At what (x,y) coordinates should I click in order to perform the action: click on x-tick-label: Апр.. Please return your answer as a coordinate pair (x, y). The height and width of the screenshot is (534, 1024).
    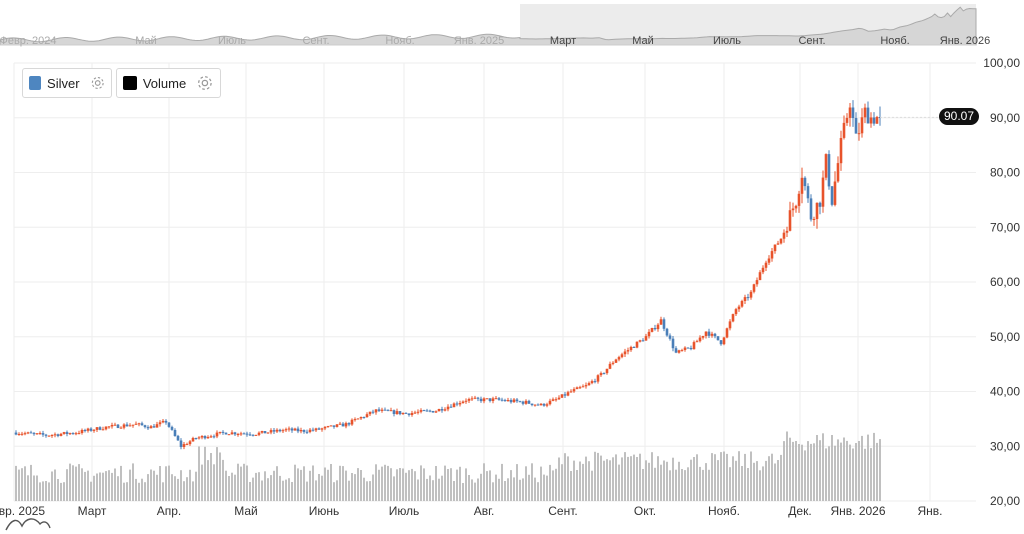
    Looking at the image, I should click on (169, 511).